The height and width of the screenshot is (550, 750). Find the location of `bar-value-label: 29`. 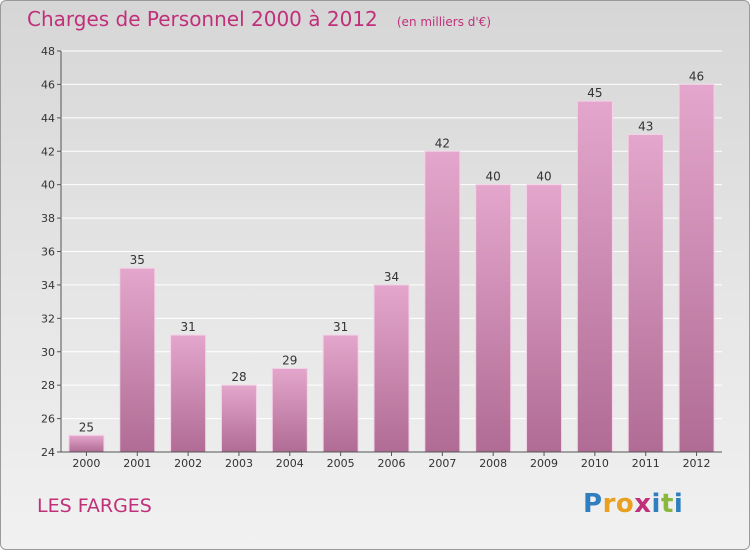

bar-value-label: 29 is located at coordinates (289, 360).